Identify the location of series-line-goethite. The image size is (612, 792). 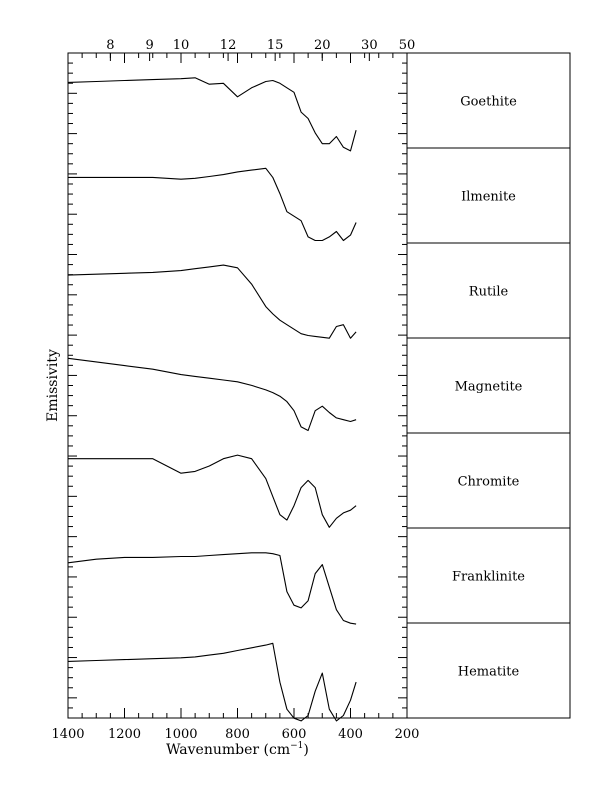
(212, 114).